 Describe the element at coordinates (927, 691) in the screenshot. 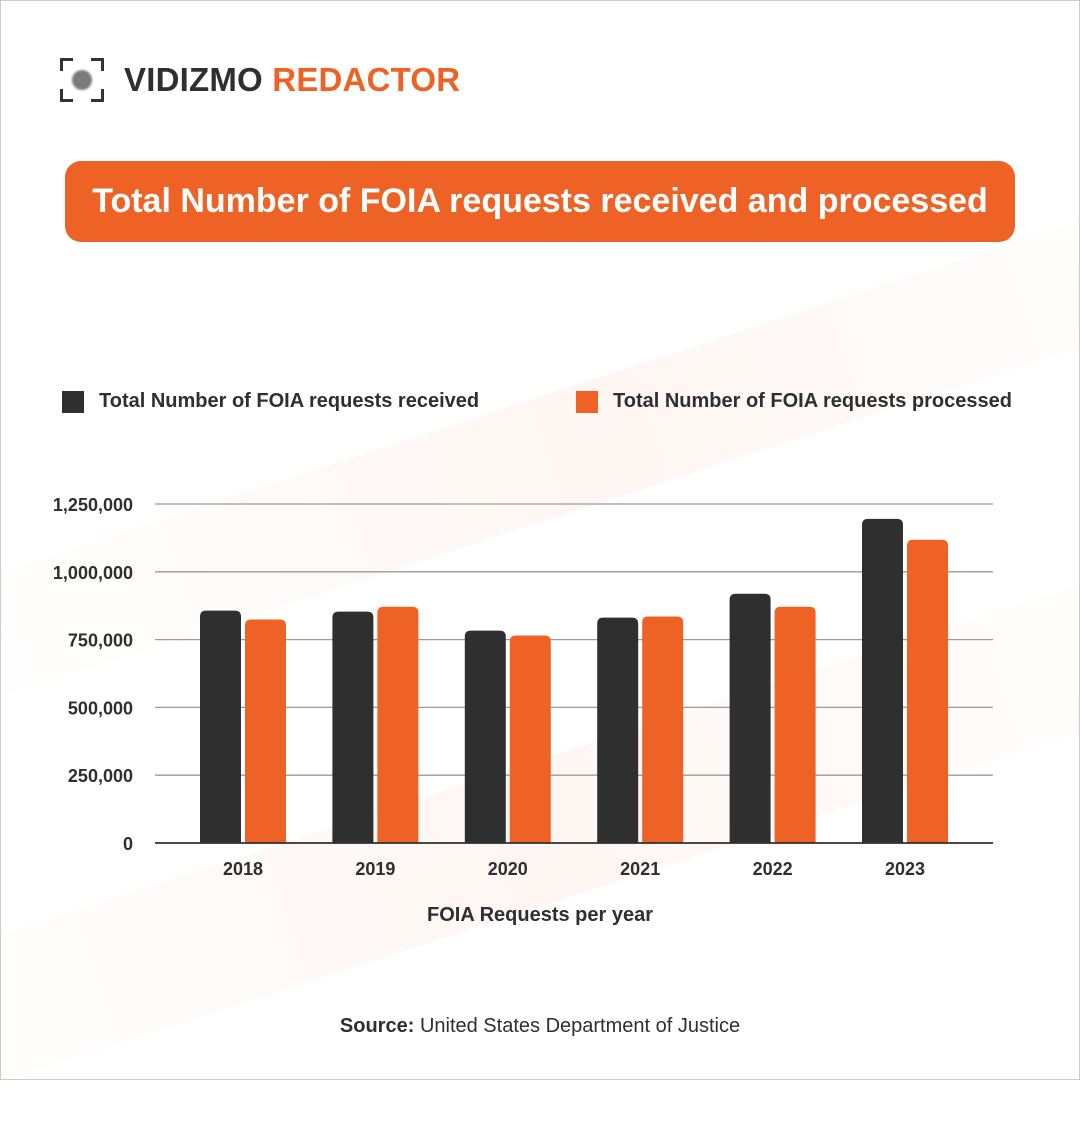

I see `bar-processed-2023` at that location.